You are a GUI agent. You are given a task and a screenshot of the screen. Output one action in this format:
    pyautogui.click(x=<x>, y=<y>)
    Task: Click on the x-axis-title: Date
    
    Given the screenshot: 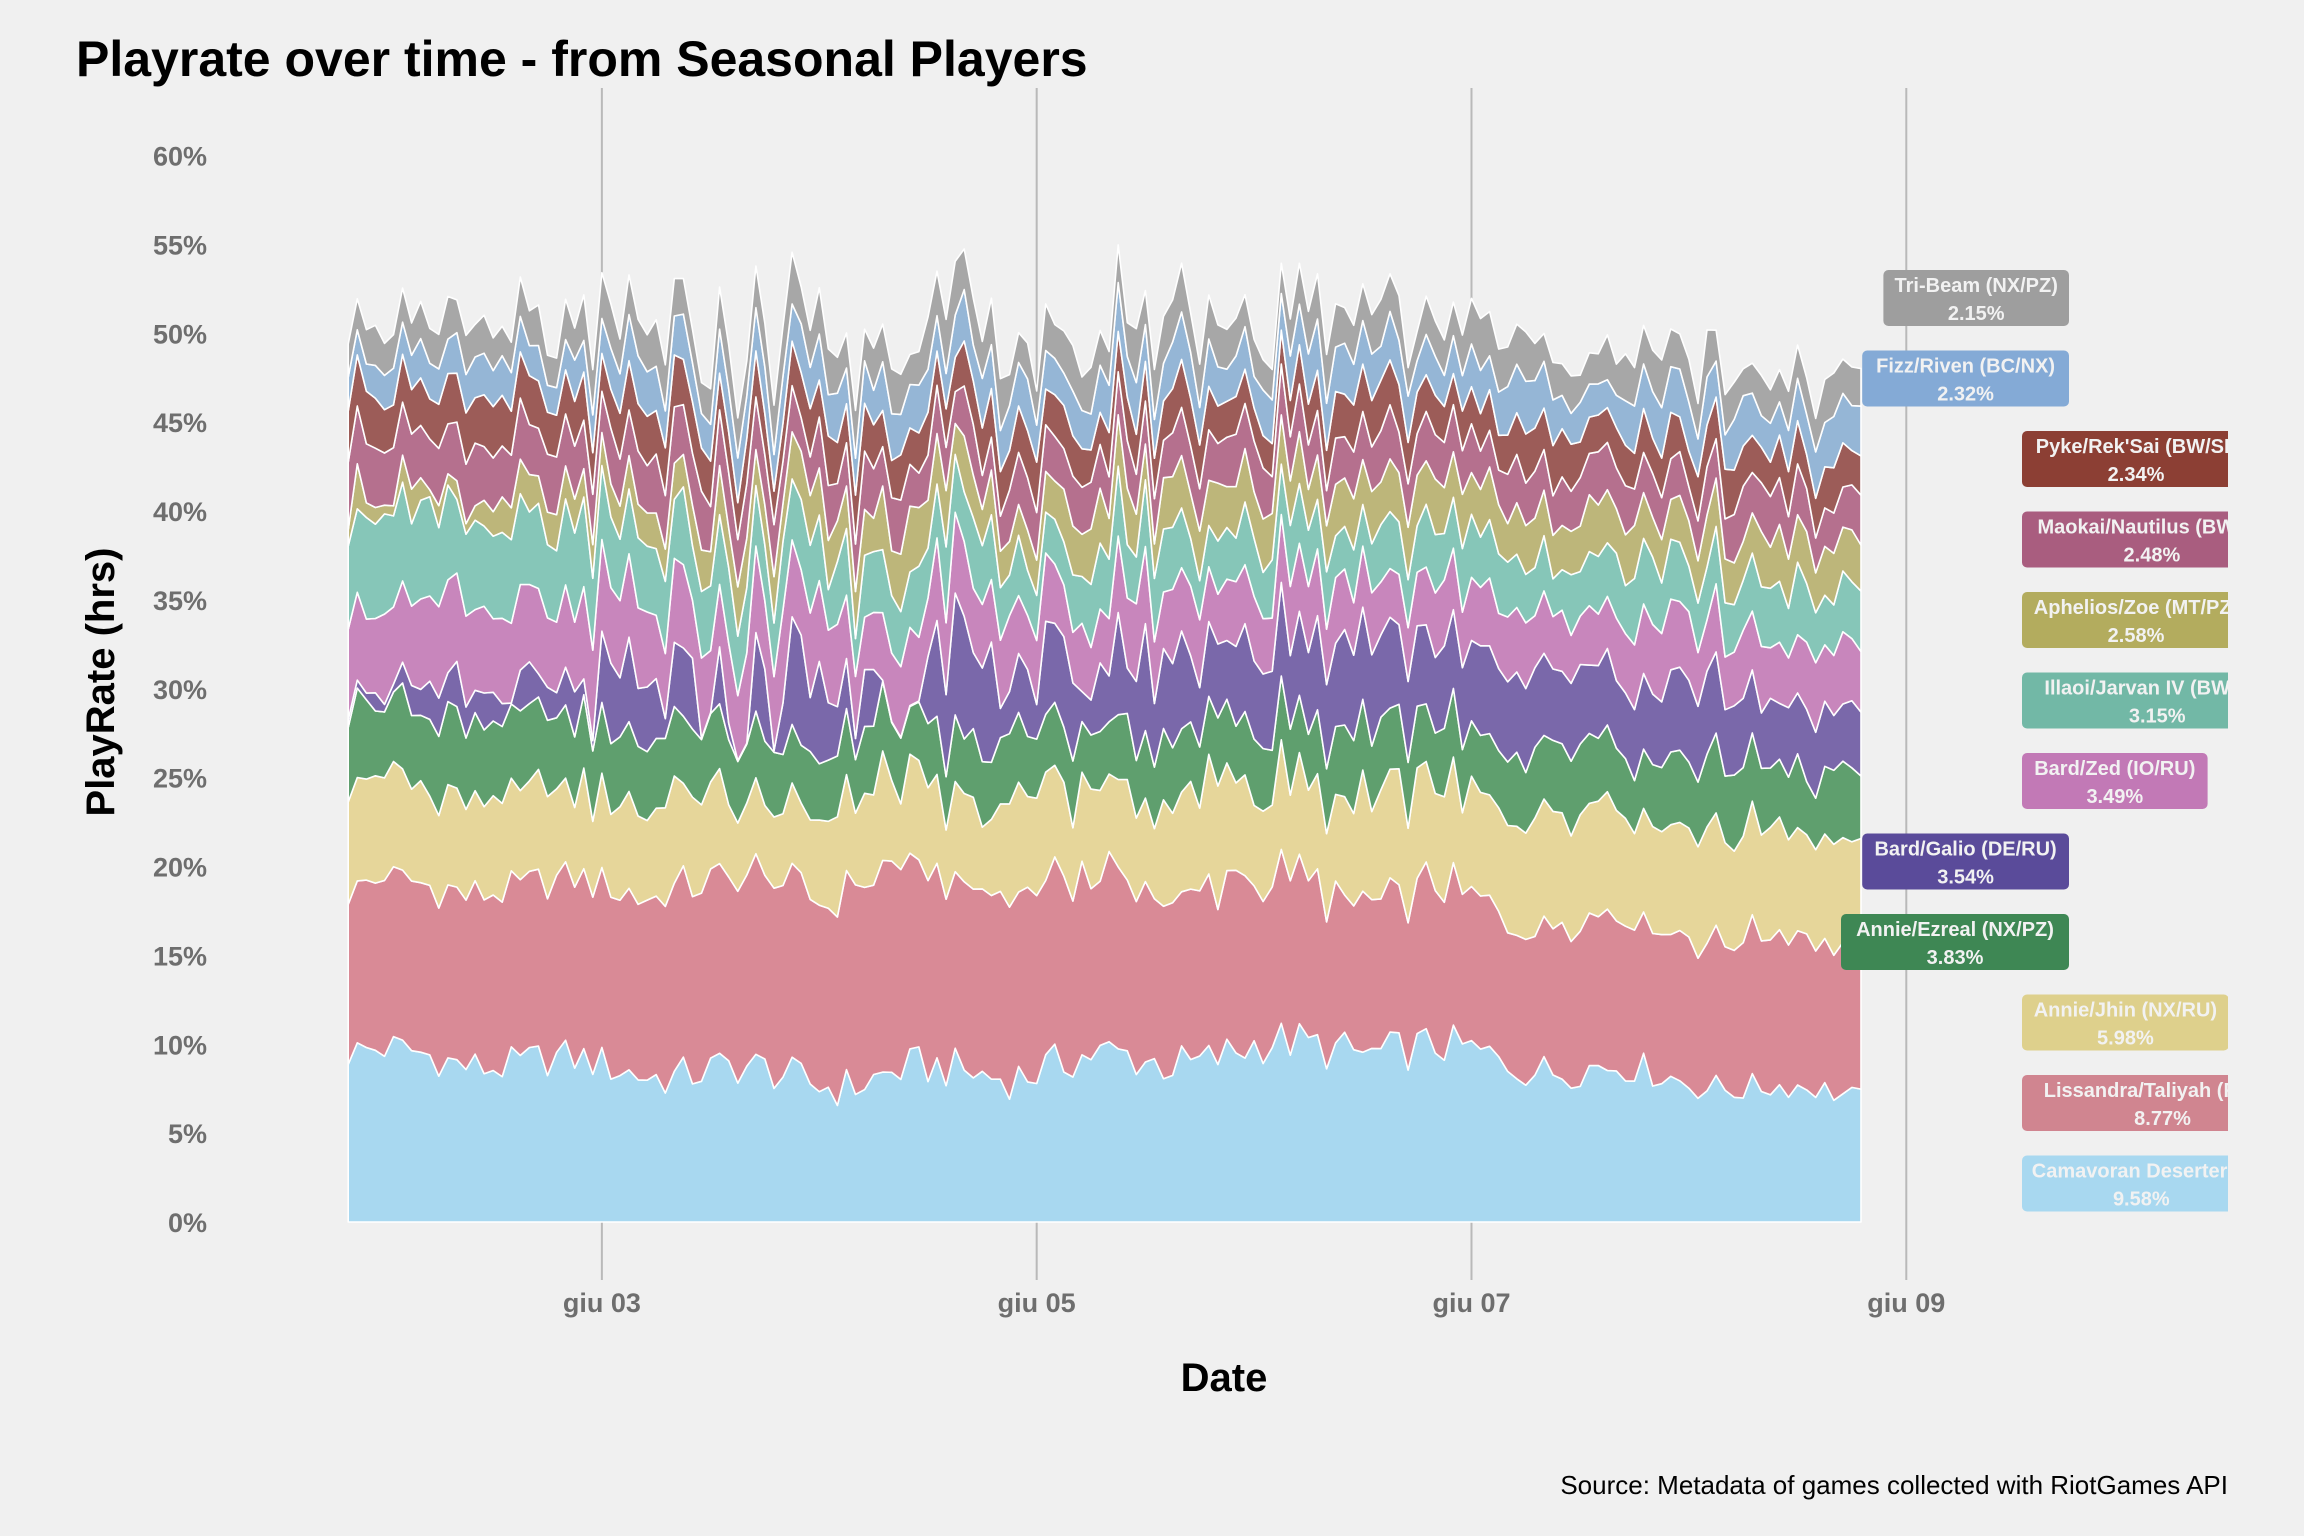 What is the action you would take?
    pyautogui.click(x=1224, y=1378)
    